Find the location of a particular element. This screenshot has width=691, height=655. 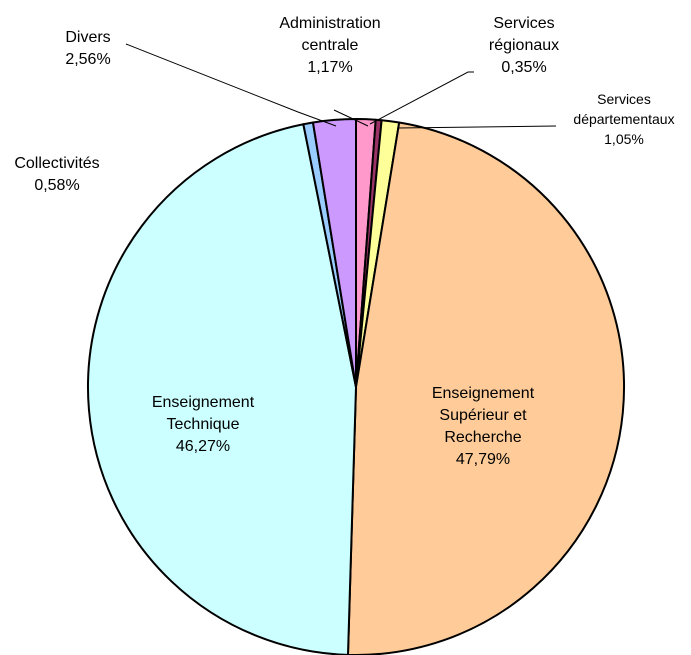

slice-label: Services régionaux 0,35% is located at coordinates (524, 45).